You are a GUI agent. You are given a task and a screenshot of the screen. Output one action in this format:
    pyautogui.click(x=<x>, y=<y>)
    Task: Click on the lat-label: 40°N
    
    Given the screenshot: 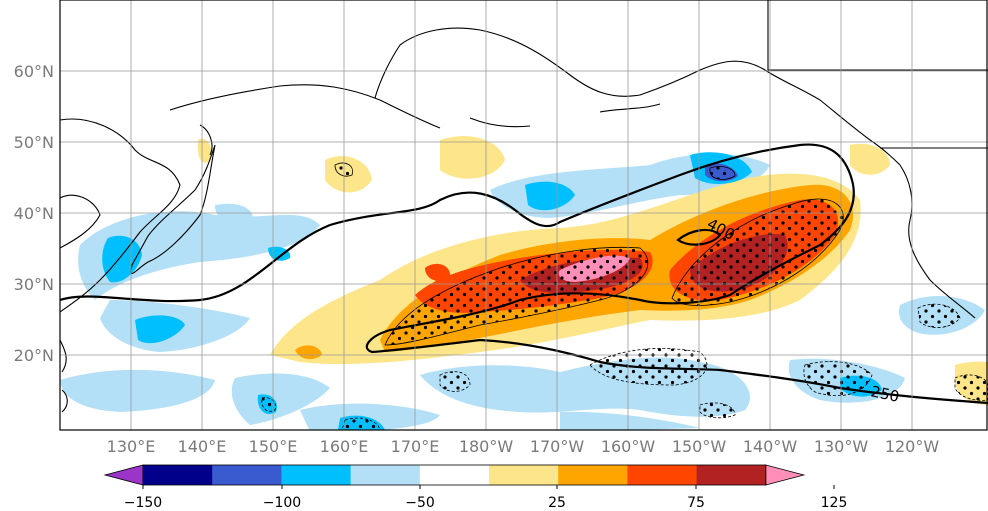 What is the action you would take?
    pyautogui.click(x=34, y=213)
    